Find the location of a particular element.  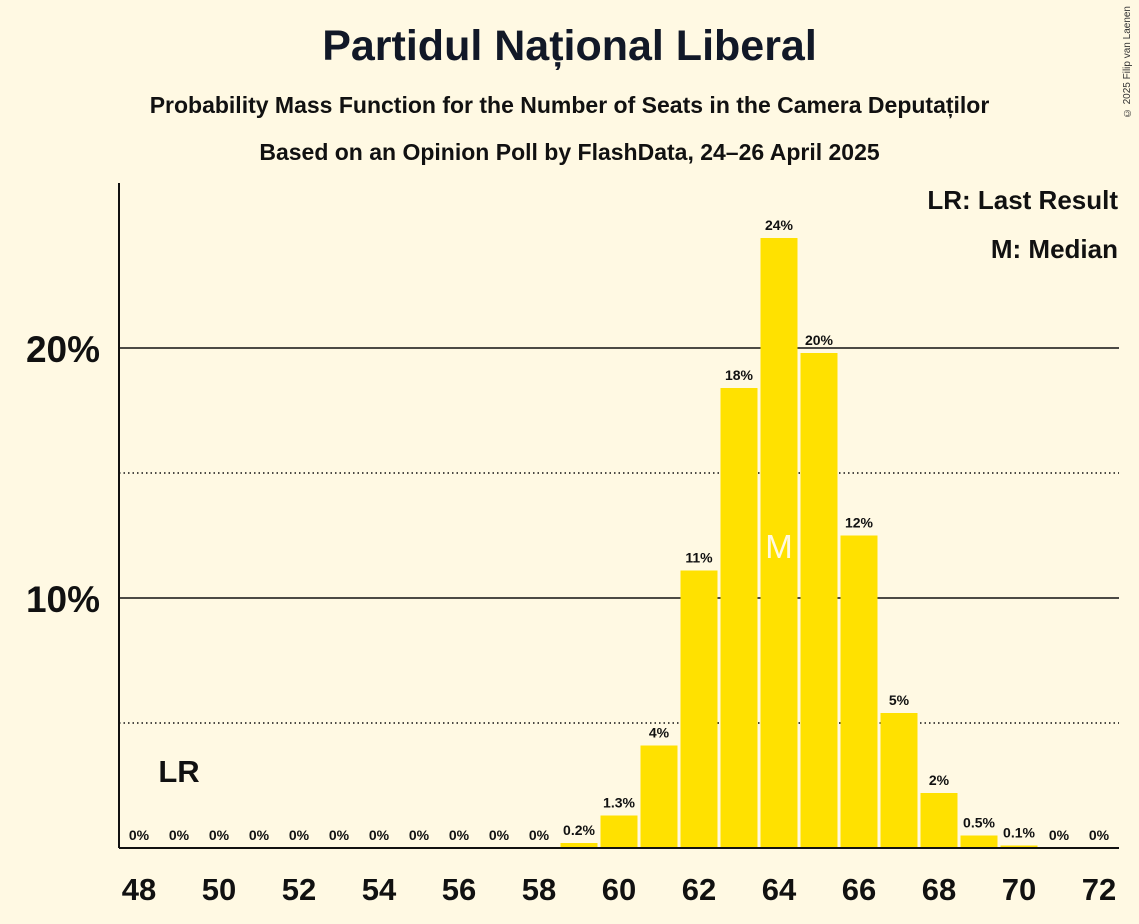

x-tick-label: 66 is located at coordinates (859, 889).